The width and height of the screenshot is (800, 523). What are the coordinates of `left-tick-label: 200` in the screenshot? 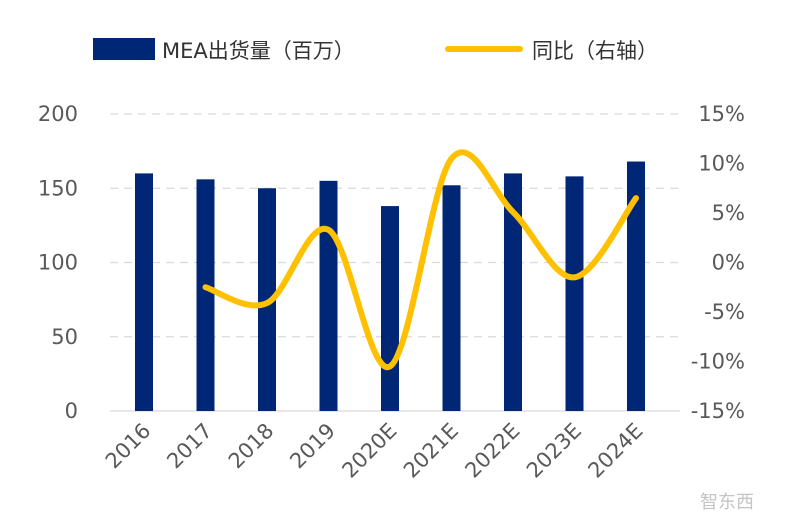 It's located at (58, 114).